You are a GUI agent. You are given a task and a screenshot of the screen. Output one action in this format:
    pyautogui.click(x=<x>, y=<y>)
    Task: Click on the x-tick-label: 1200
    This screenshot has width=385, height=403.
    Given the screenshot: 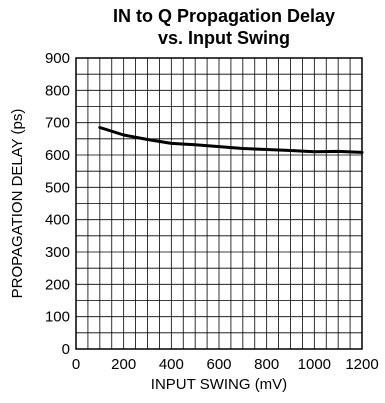 What is the action you would take?
    pyautogui.click(x=361, y=364)
    